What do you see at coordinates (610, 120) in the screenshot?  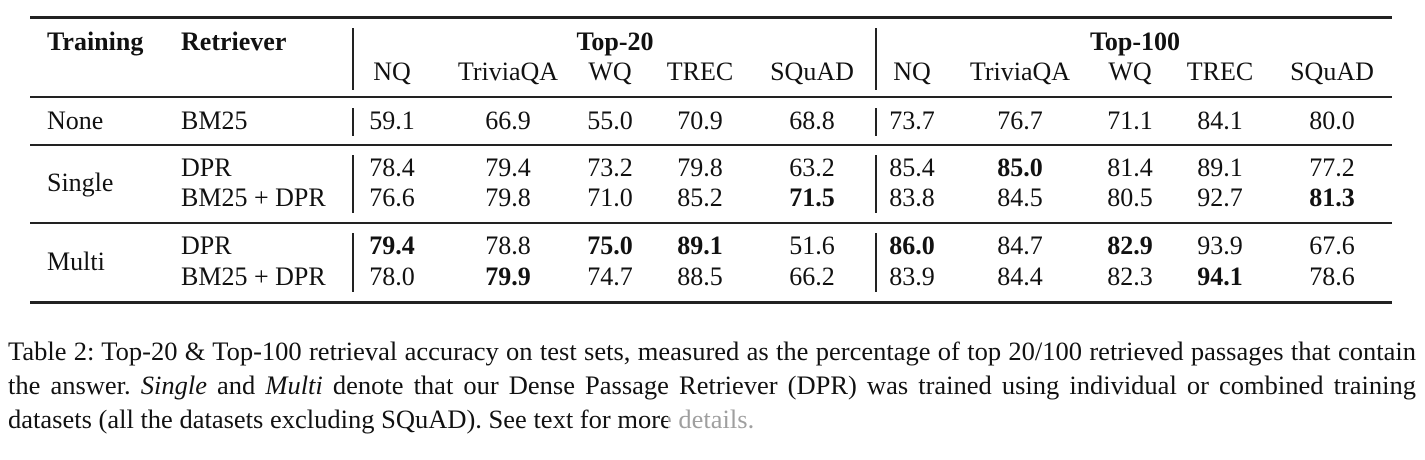 I see `table-cell: 55.0` at bounding box center [610, 120].